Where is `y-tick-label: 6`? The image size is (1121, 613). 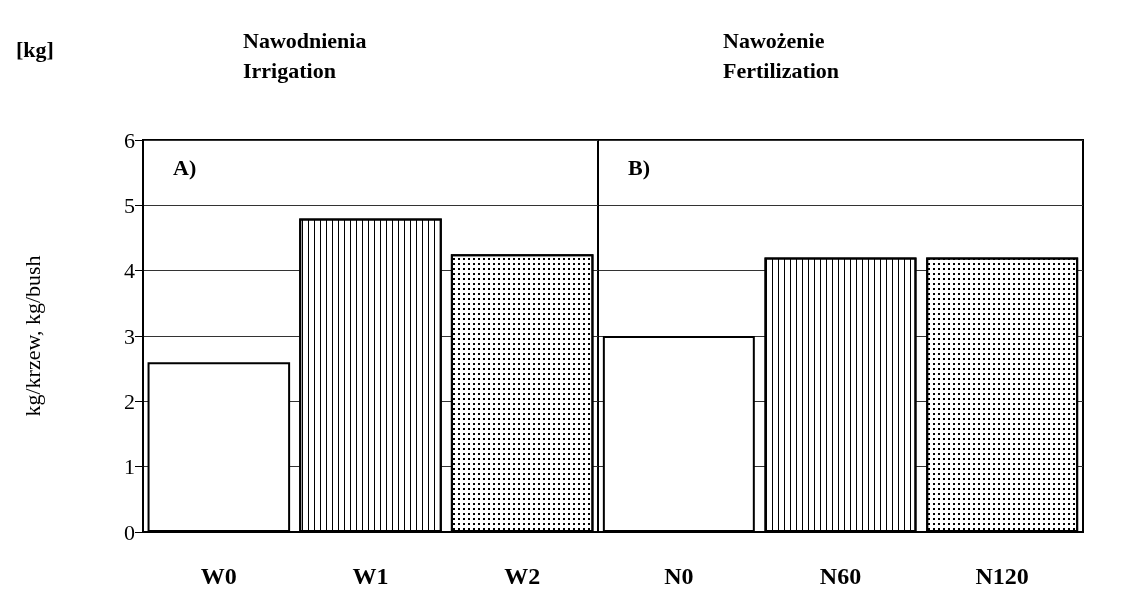
y-tick-label: 6 is located at coordinates (129, 140).